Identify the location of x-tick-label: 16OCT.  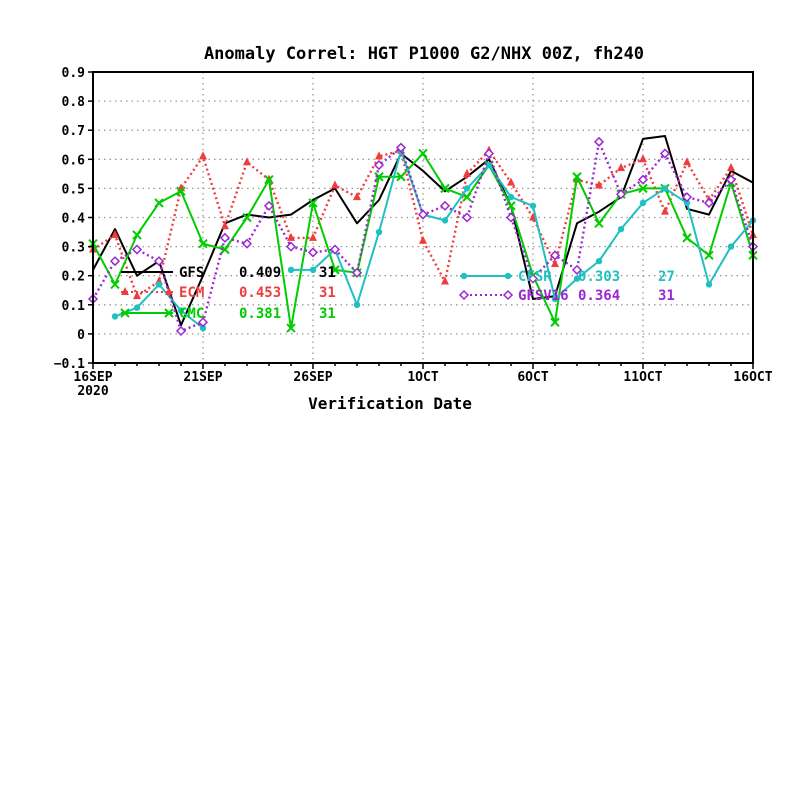
(752, 377).